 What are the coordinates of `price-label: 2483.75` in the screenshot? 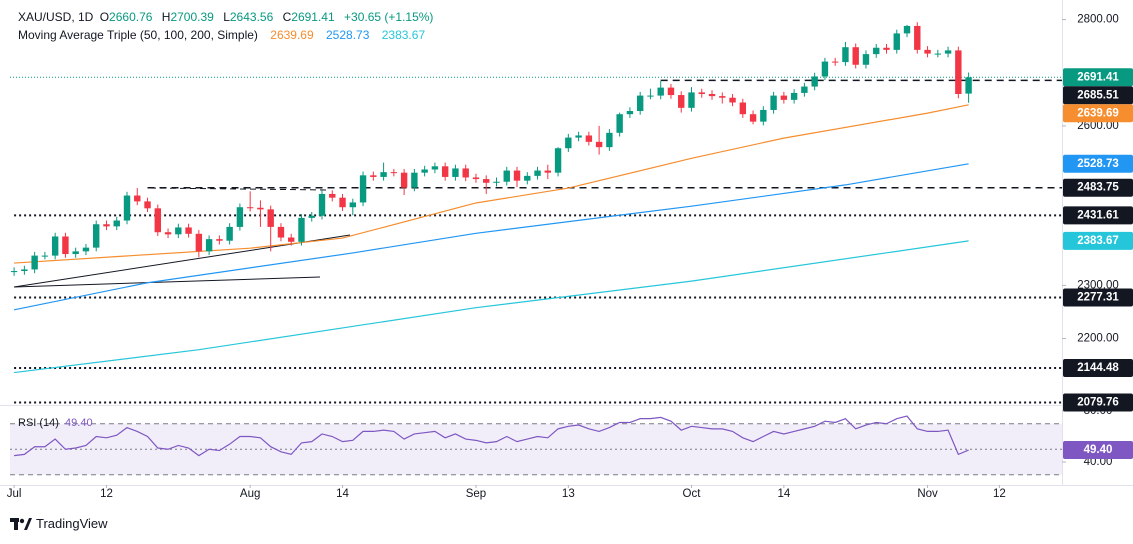 It's located at (1098, 188).